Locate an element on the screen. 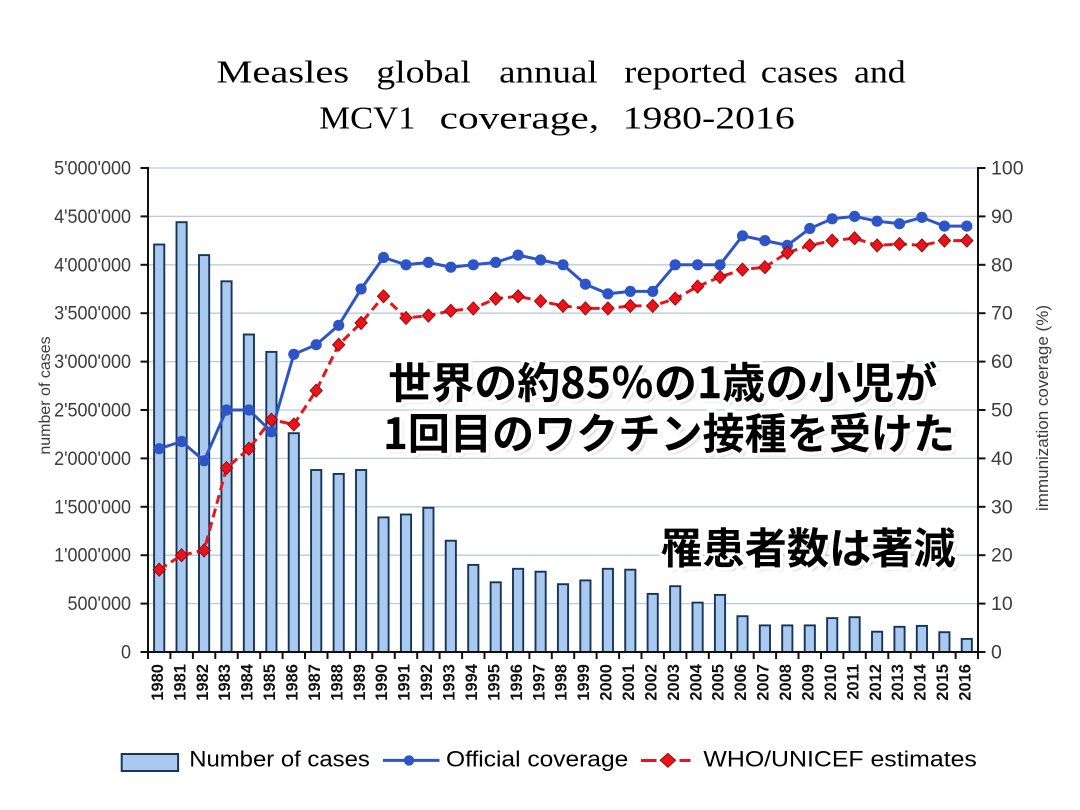 The height and width of the screenshot is (810, 1080). svg-text: global is located at coordinates (423, 72).